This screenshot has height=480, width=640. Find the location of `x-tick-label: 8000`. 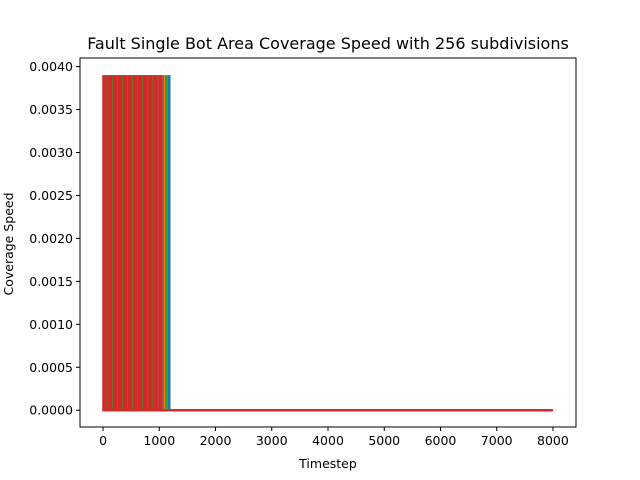

x-tick-label: 8000 is located at coordinates (553, 440).